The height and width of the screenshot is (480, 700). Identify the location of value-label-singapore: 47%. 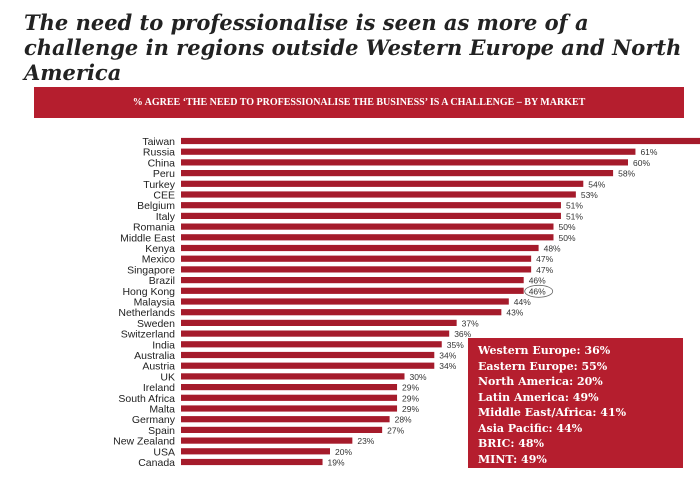
(544, 270).